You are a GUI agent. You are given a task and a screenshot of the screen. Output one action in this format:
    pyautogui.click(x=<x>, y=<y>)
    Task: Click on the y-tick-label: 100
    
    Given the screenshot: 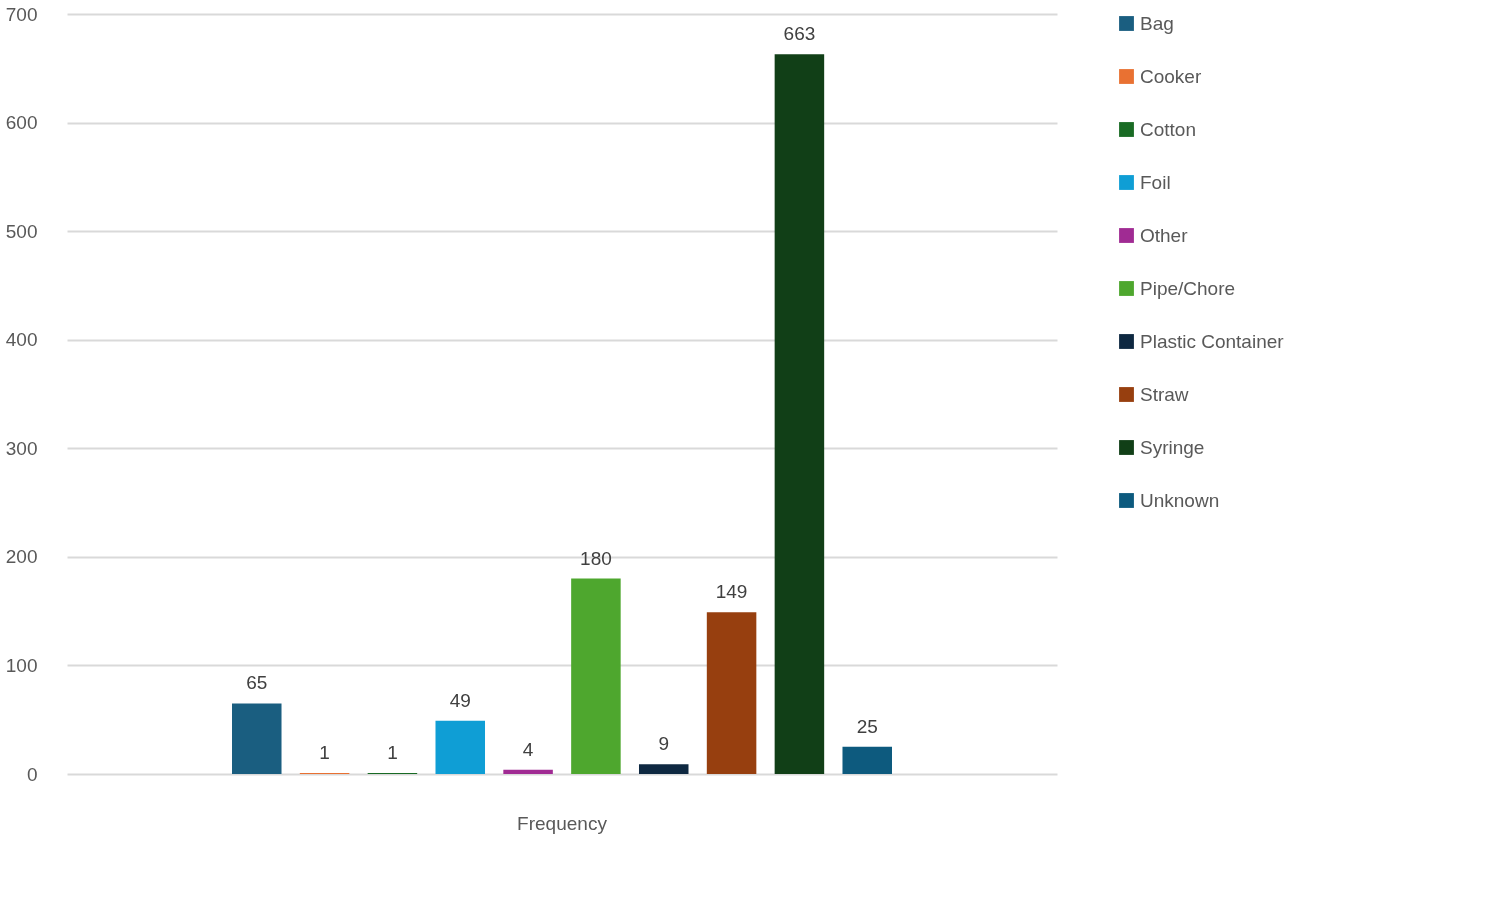 What is the action you would take?
    pyautogui.click(x=21, y=665)
    